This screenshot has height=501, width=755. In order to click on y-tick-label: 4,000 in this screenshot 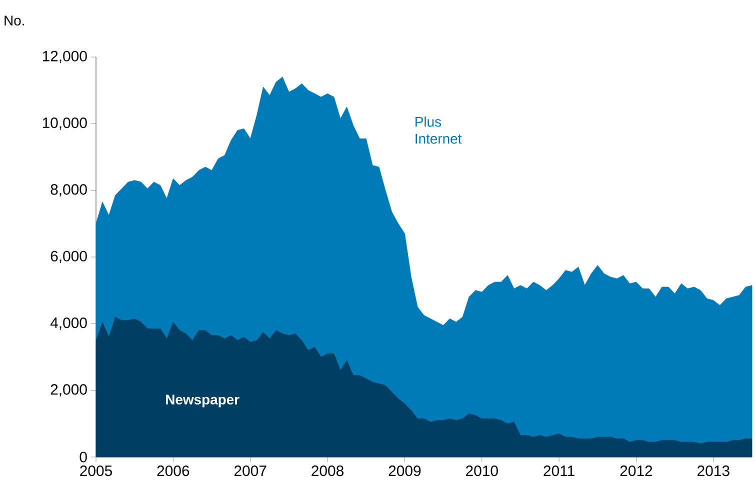, I will do `click(68, 323)`.